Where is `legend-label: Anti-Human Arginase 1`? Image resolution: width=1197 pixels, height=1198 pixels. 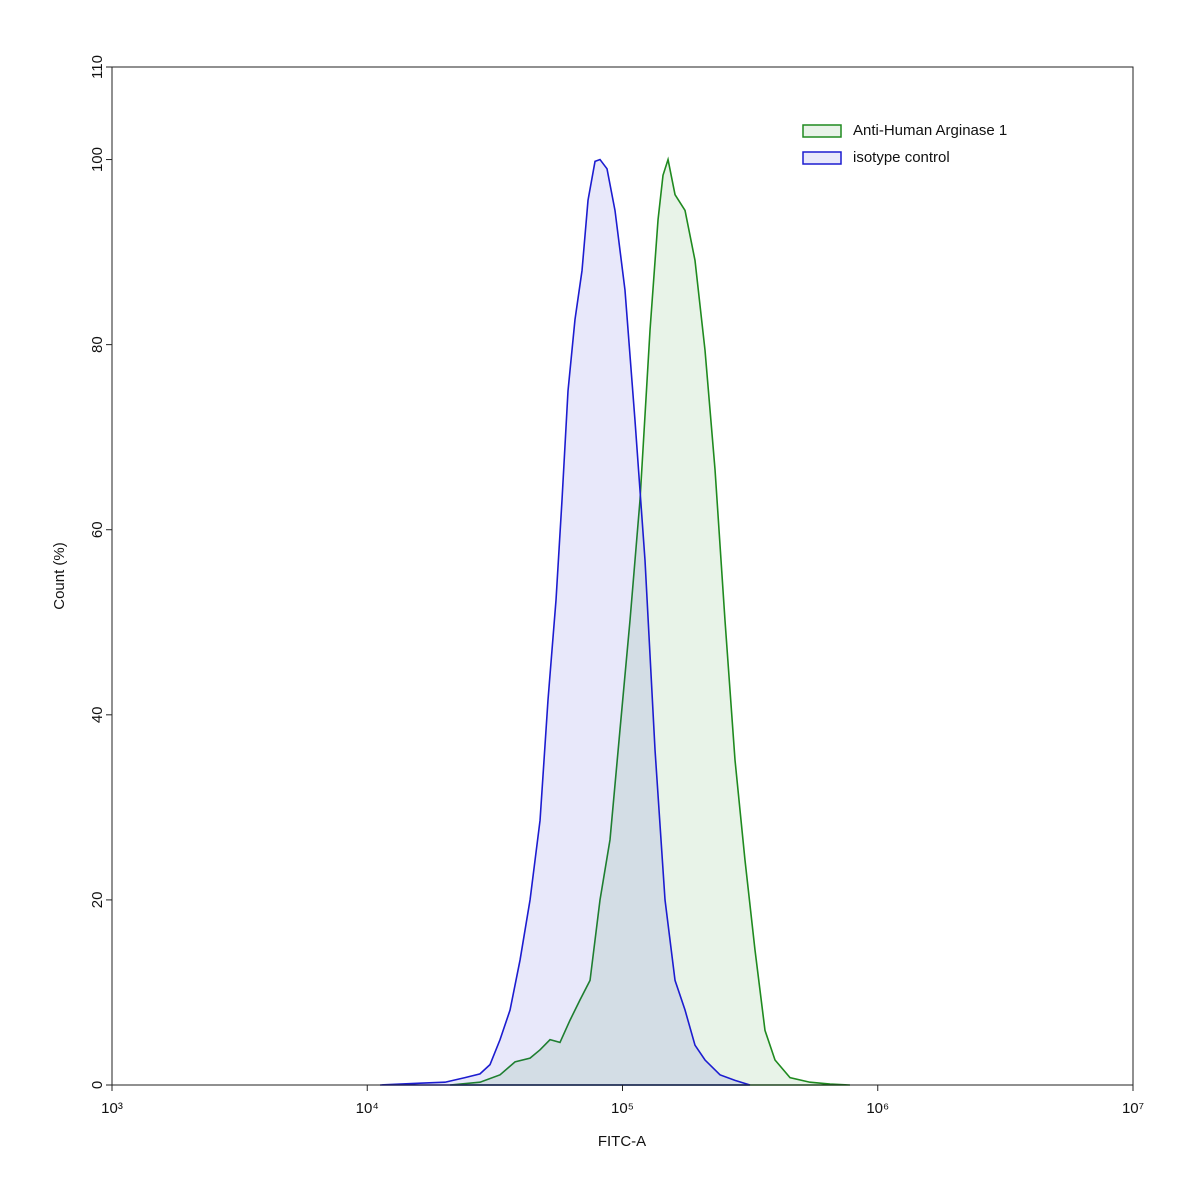
legend-label: Anti-Human Arginase 1 is located at coordinates (930, 130).